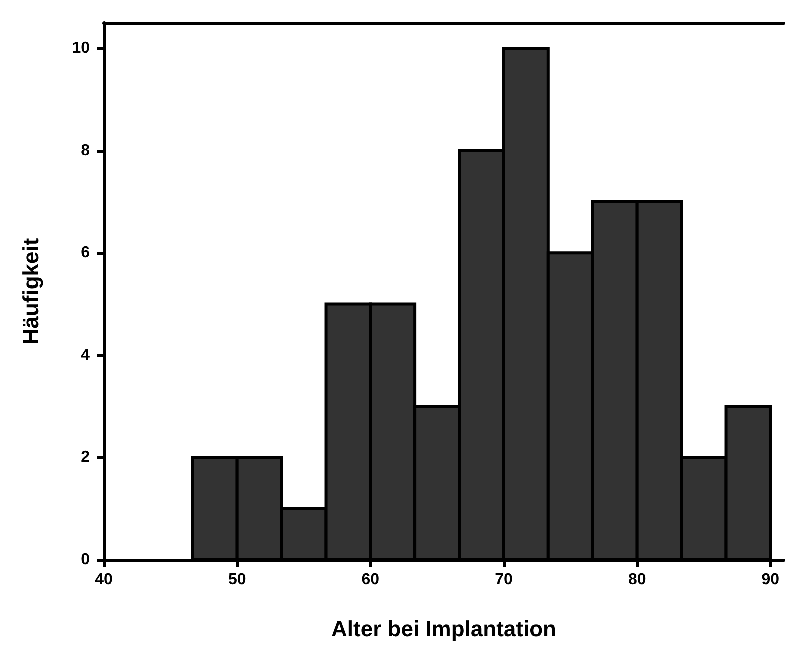  What do you see at coordinates (85, 457) in the screenshot?
I see `y-tick-label: 2` at bounding box center [85, 457].